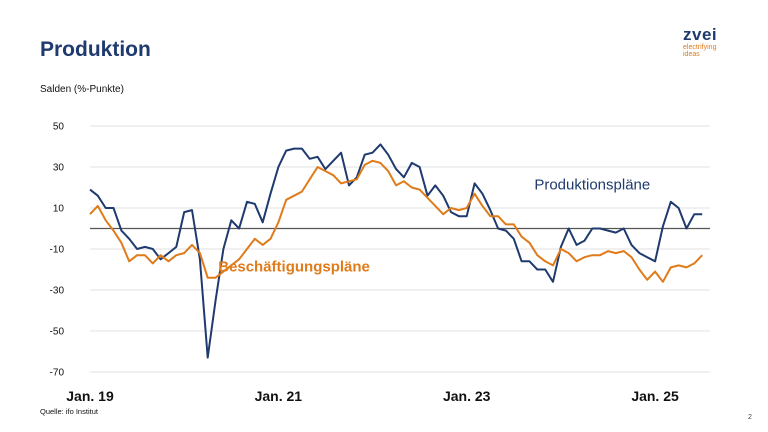 This screenshot has width=768, height=432. I want to click on page-title: Produktion, so click(95, 49).